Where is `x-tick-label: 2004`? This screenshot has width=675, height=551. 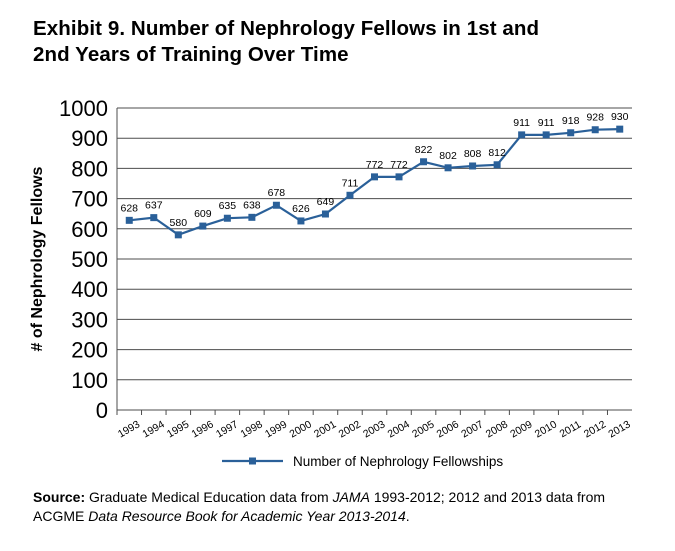
x-tick-label: 2004 is located at coordinates (399, 429).